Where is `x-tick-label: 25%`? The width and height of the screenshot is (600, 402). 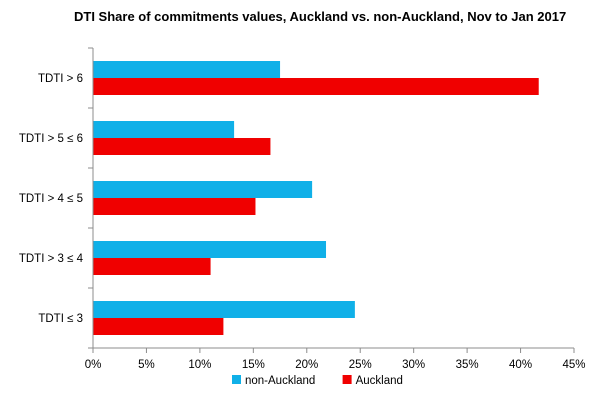
x-tick-label: 25% is located at coordinates (360, 365).